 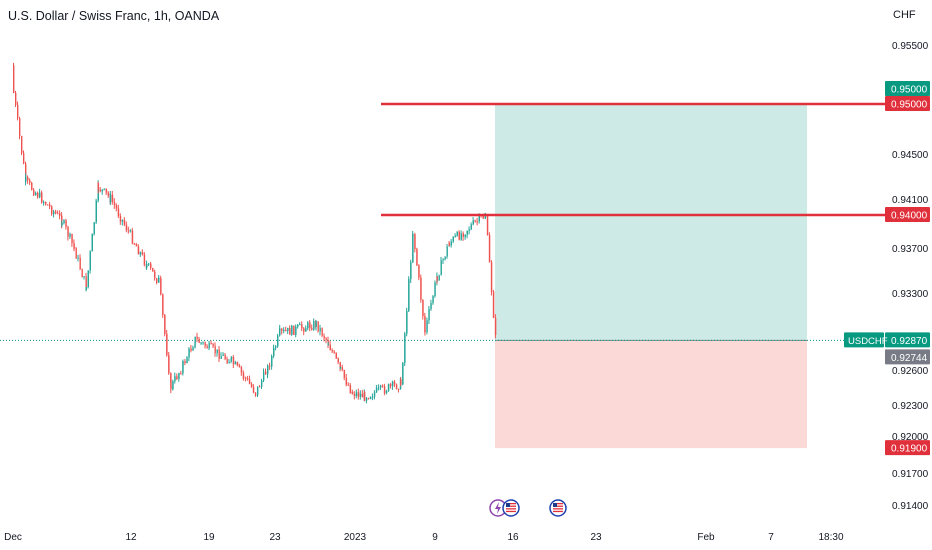 What do you see at coordinates (909, 105) in the screenshot?
I see `level-price-badge-text: 0.95000` at bounding box center [909, 105].